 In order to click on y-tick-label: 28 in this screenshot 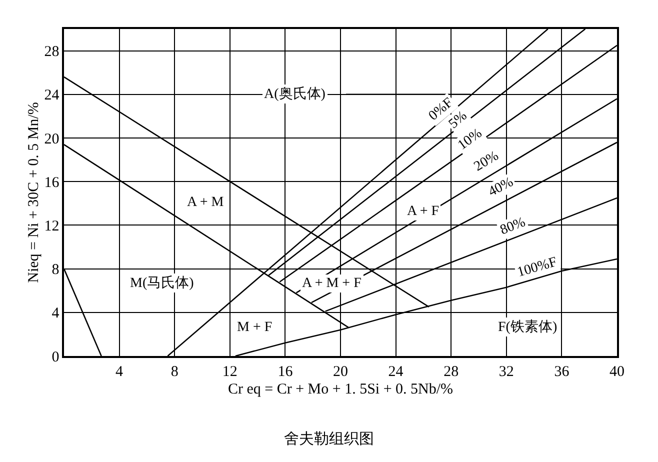, I will do `click(52, 52)`.